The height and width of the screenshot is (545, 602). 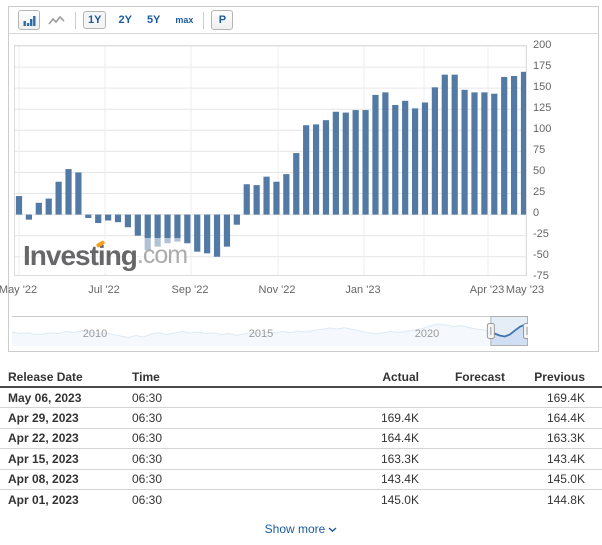 What do you see at coordinates (325, 459) in the screenshot?
I see `actual-cell: 163.3K` at bounding box center [325, 459].